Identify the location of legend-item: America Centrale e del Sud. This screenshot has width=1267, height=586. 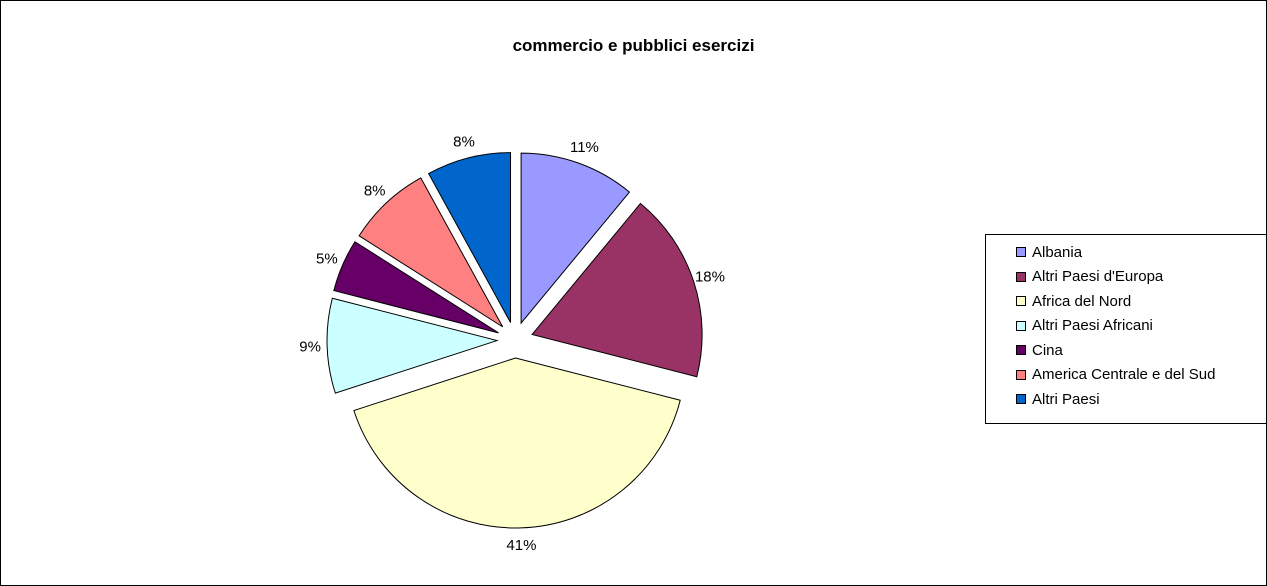
(1100, 375).